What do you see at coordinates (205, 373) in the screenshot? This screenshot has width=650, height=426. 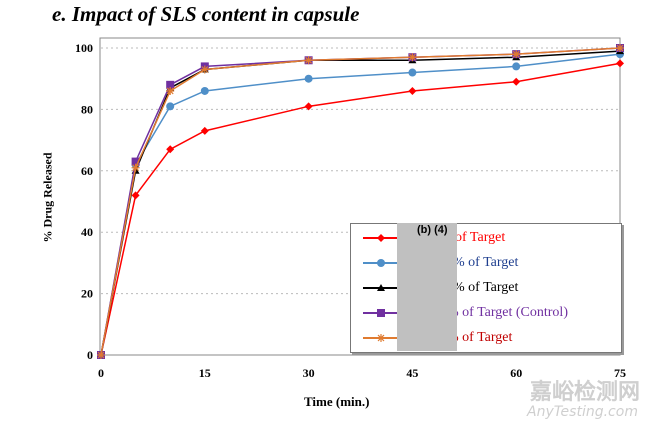 I see `x-tick-label: 15` at bounding box center [205, 373].